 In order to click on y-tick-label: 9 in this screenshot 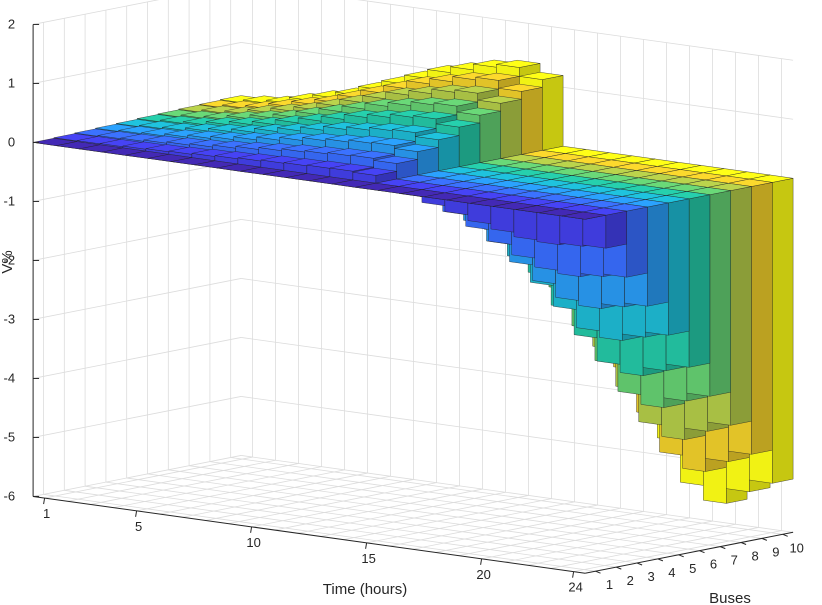, I will do `click(775, 551)`.